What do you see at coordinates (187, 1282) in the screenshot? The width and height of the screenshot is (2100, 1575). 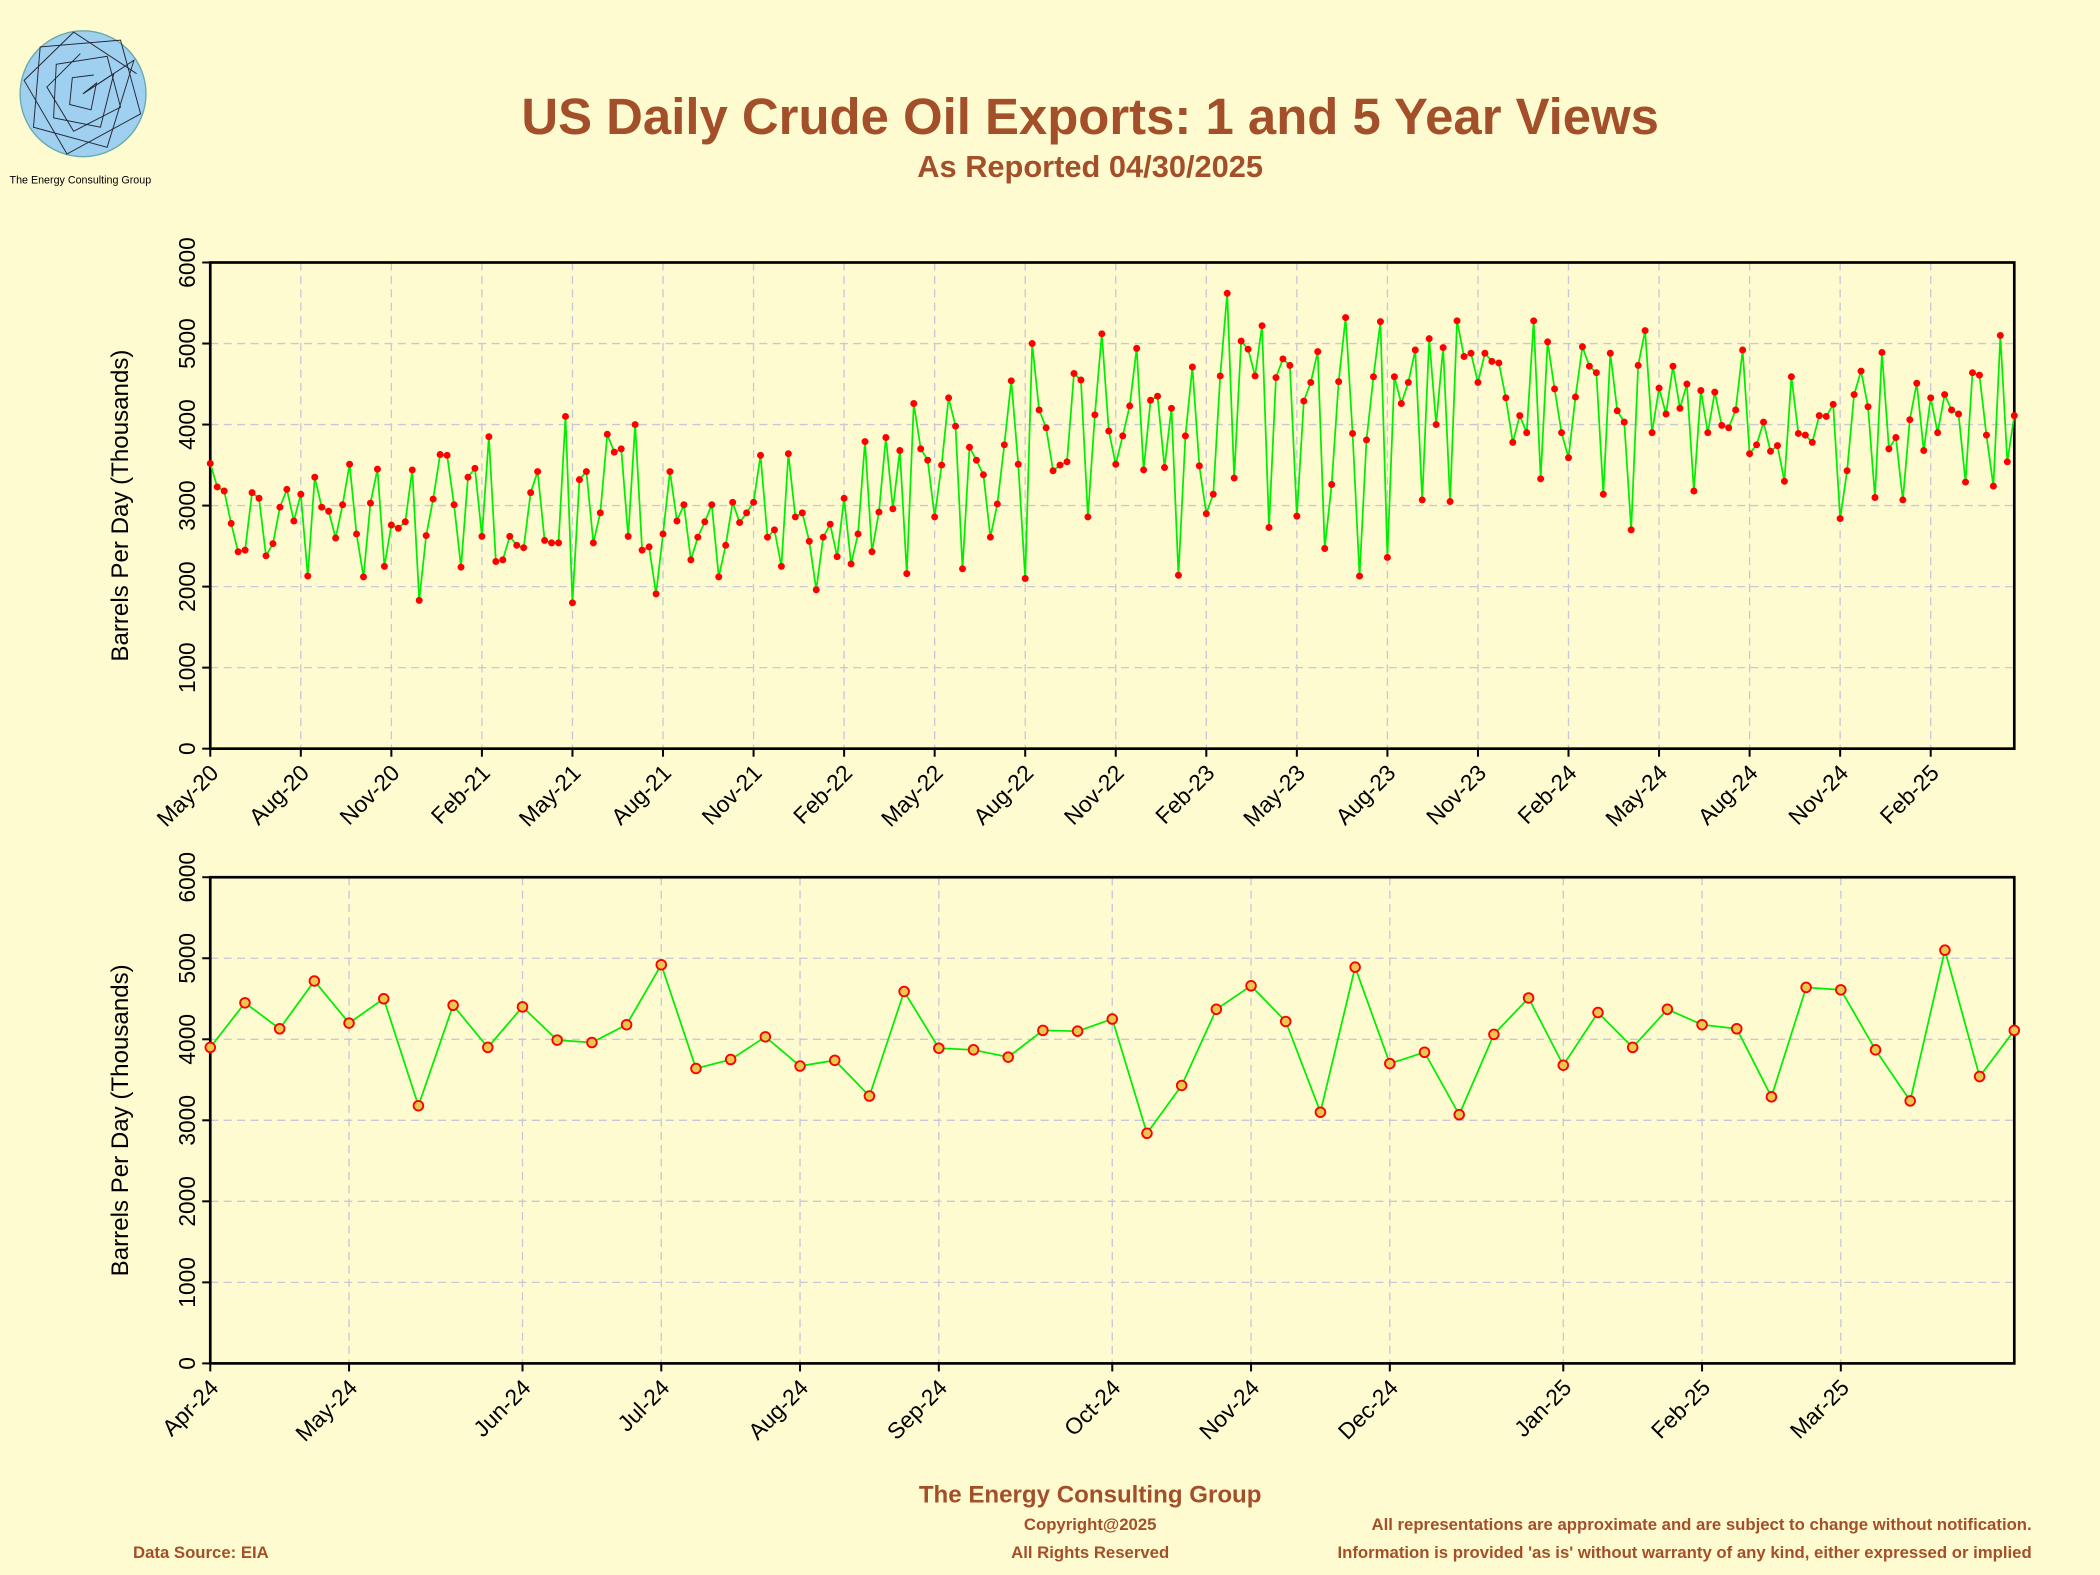 I see `y-tick-label: 1000` at bounding box center [187, 1282].